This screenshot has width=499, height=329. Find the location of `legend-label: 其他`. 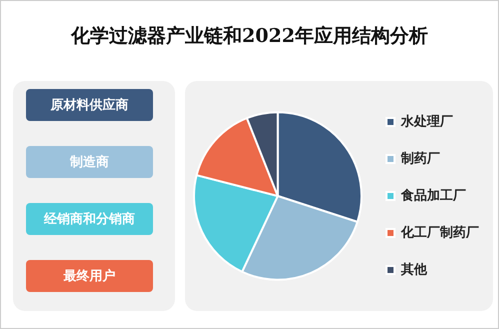

legend-label: 其他 is located at coordinates (414, 270).